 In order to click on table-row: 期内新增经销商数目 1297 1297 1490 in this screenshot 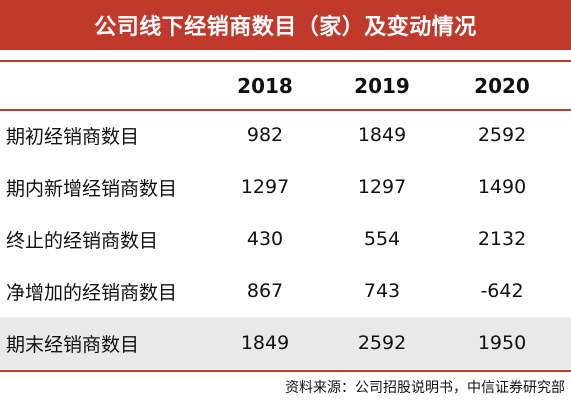, I will do `click(285, 187)`.